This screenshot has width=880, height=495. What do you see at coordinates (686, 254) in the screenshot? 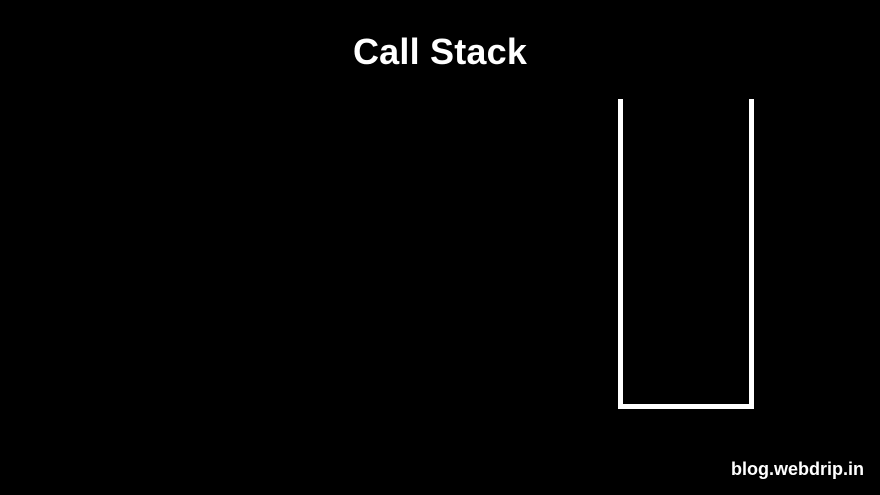
I see `call-stack-container` at bounding box center [686, 254].